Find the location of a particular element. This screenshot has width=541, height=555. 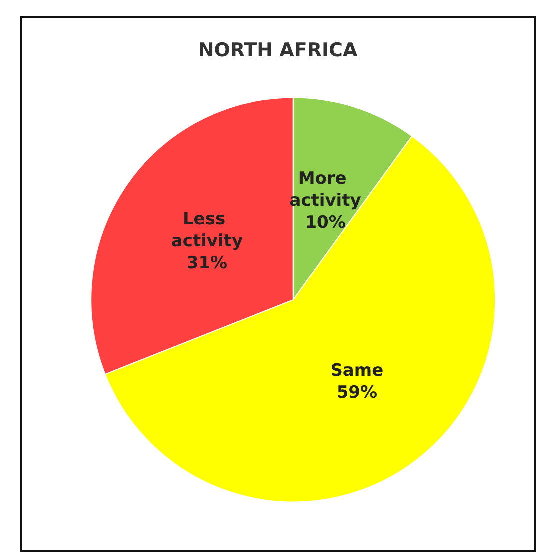

slice-label: Less activity is located at coordinates (207, 230).